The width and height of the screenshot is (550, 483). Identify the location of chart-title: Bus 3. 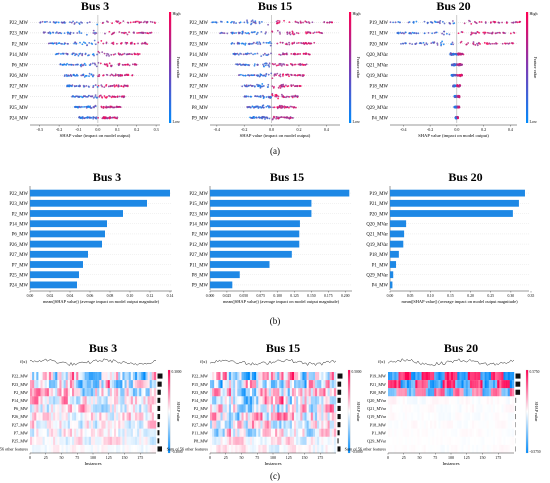
(95, 6).